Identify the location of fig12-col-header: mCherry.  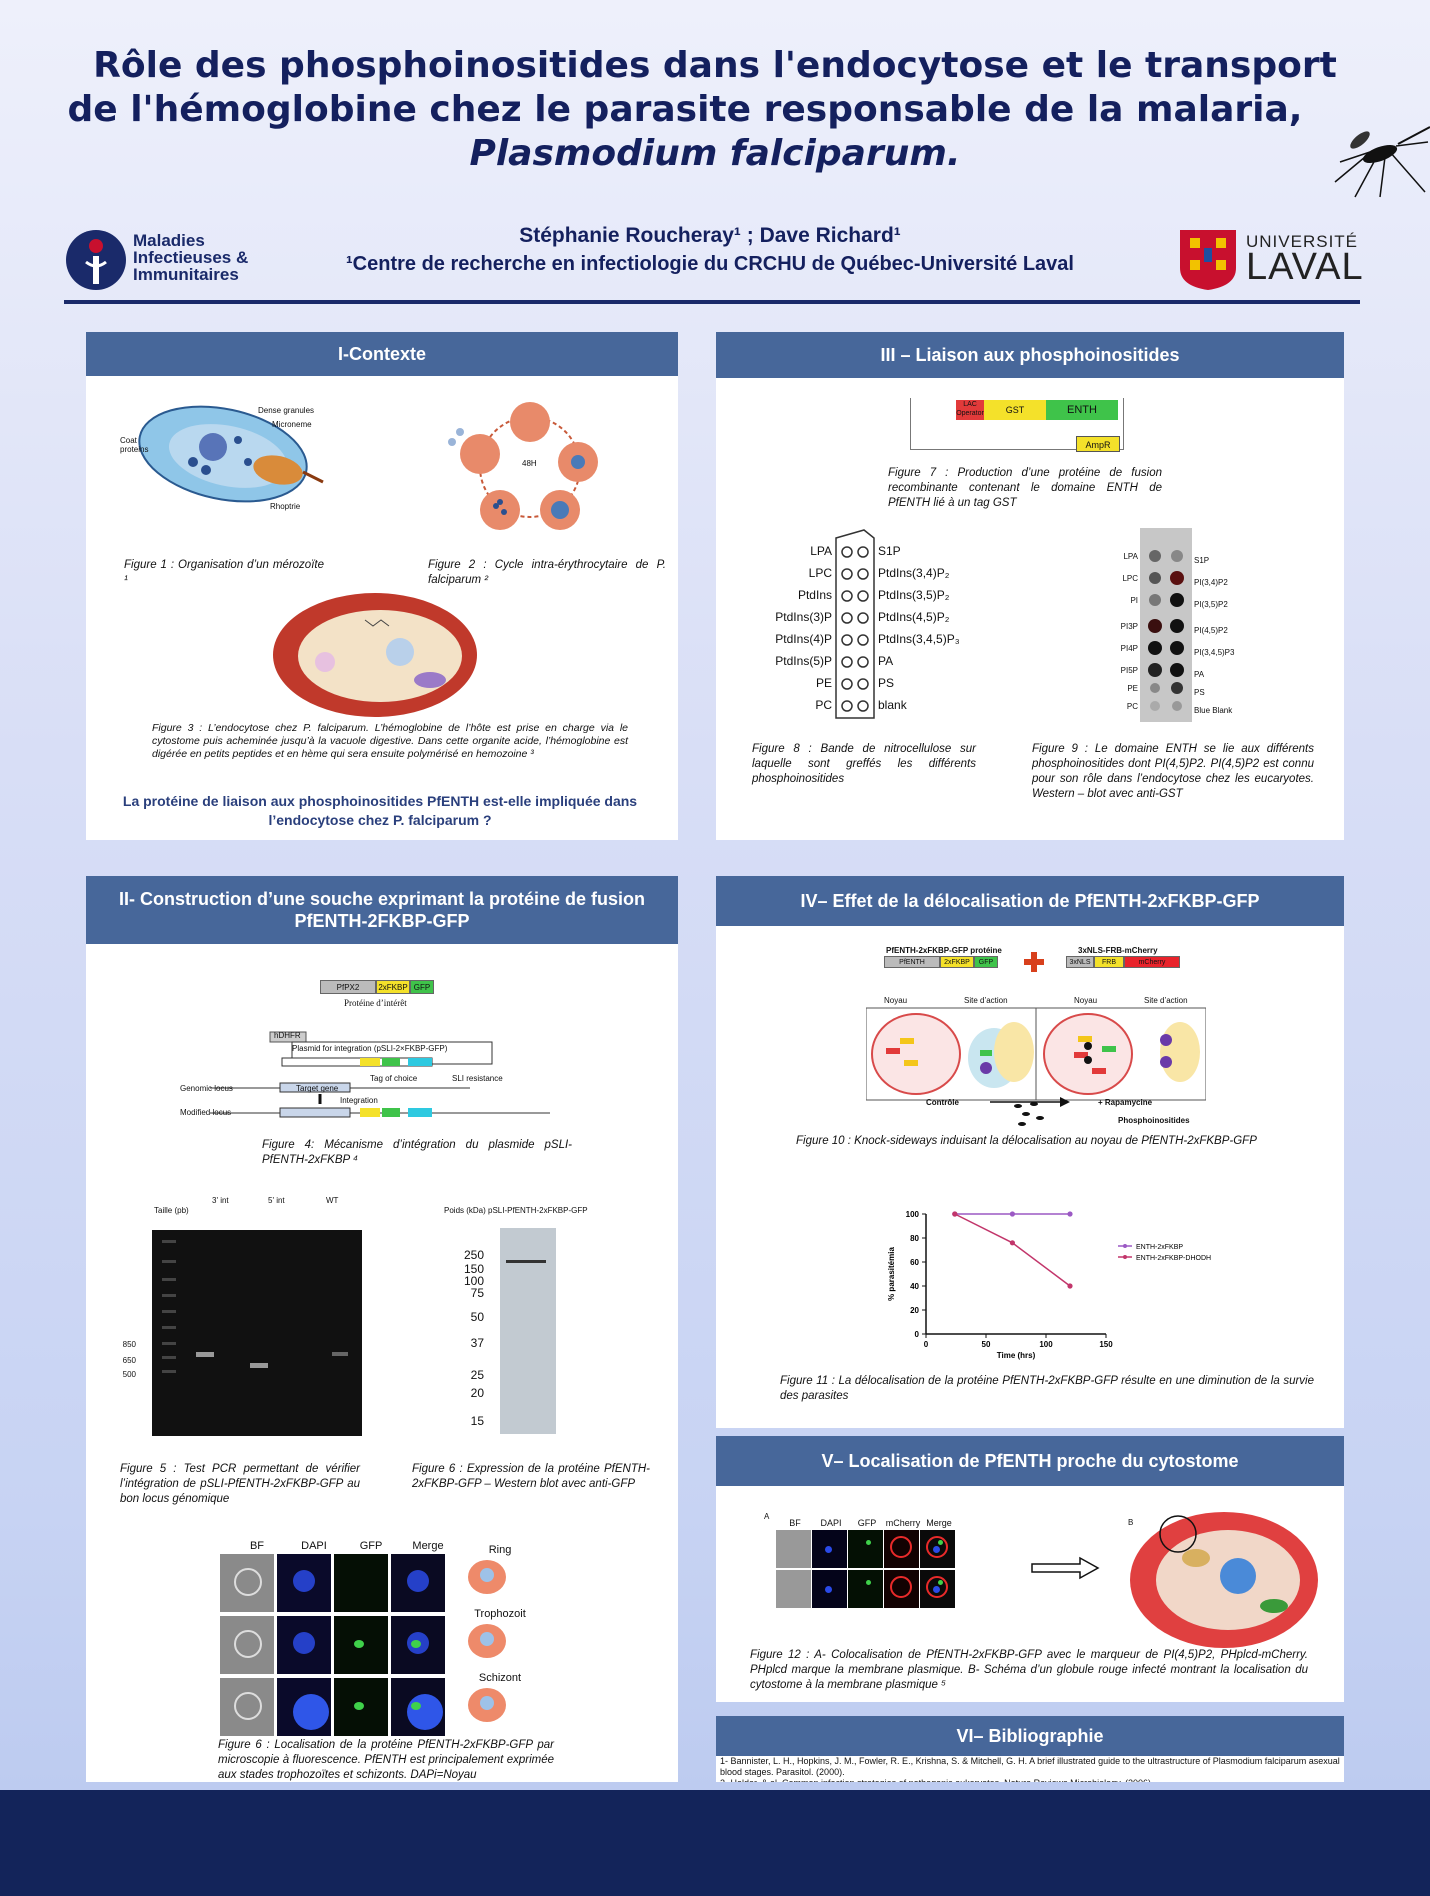
(903, 1523).